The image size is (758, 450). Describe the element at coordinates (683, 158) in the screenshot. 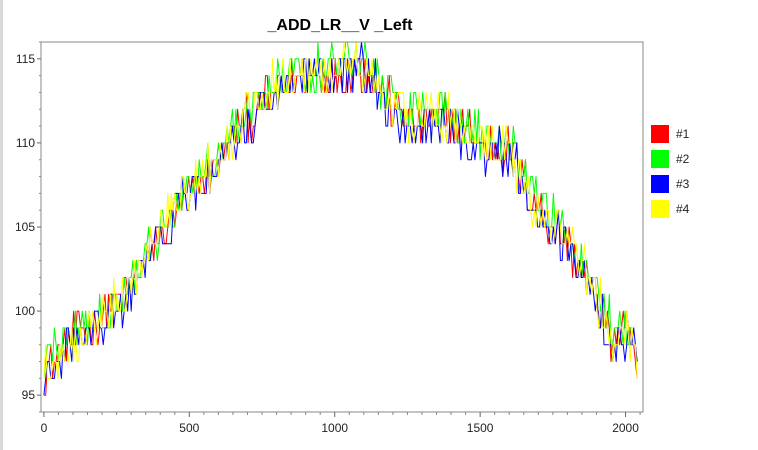

I see `legend-label-2: #2` at that location.